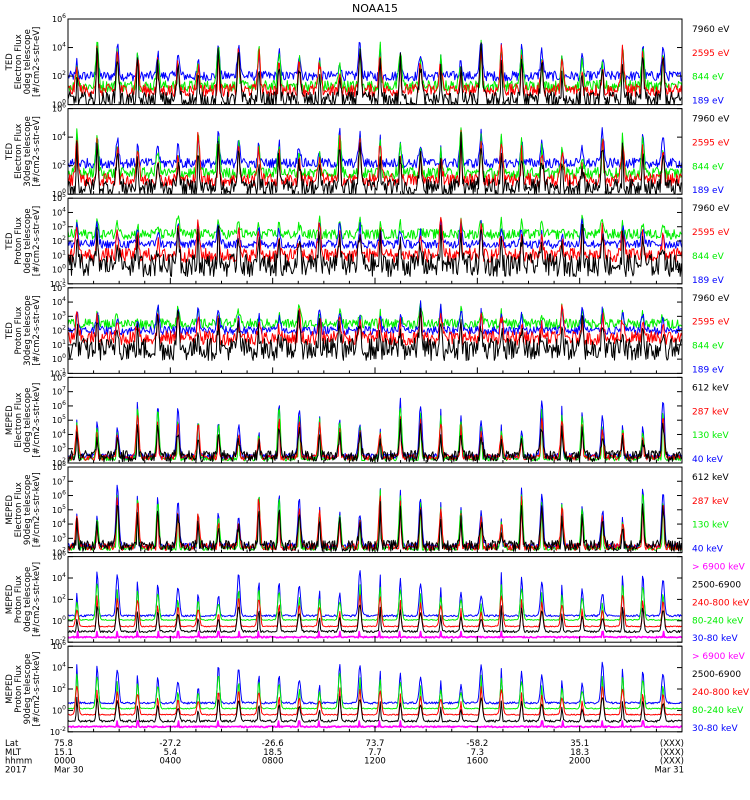  Describe the element at coordinates (478, 762) in the screenshot. I see `footer-cell-hhmm: 1600` at that location.